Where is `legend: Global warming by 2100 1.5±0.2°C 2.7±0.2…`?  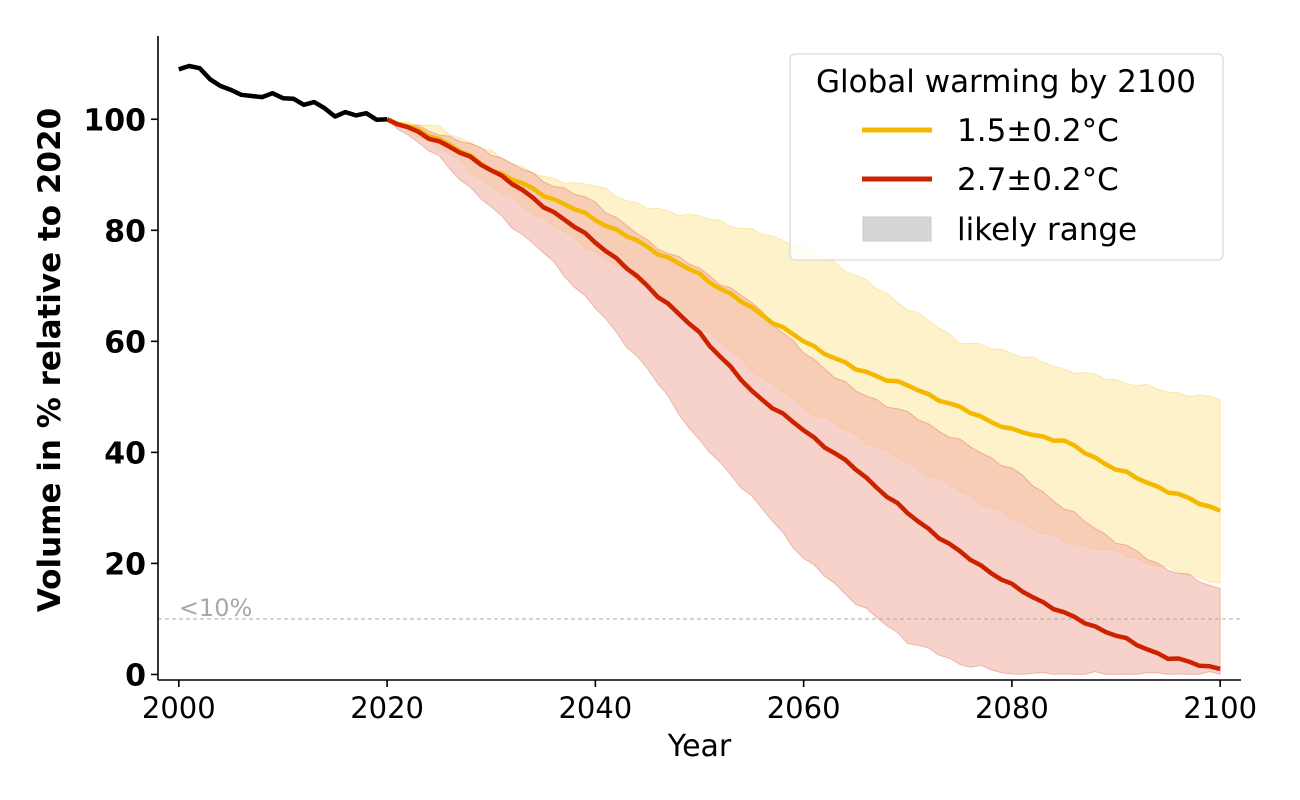 legend: Global warming by 2100 1.5±0.2°C 2.7±0.2… is located at coordinates (1006, 157).